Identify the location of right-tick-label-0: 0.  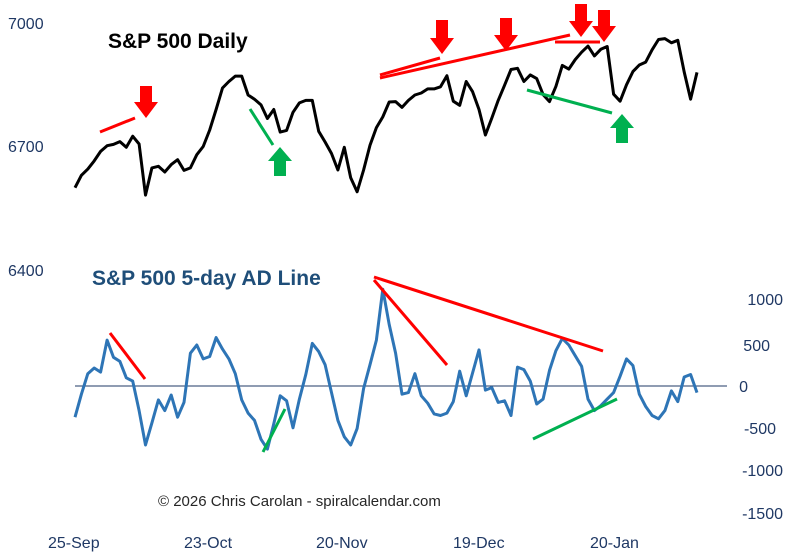
(743, 387).